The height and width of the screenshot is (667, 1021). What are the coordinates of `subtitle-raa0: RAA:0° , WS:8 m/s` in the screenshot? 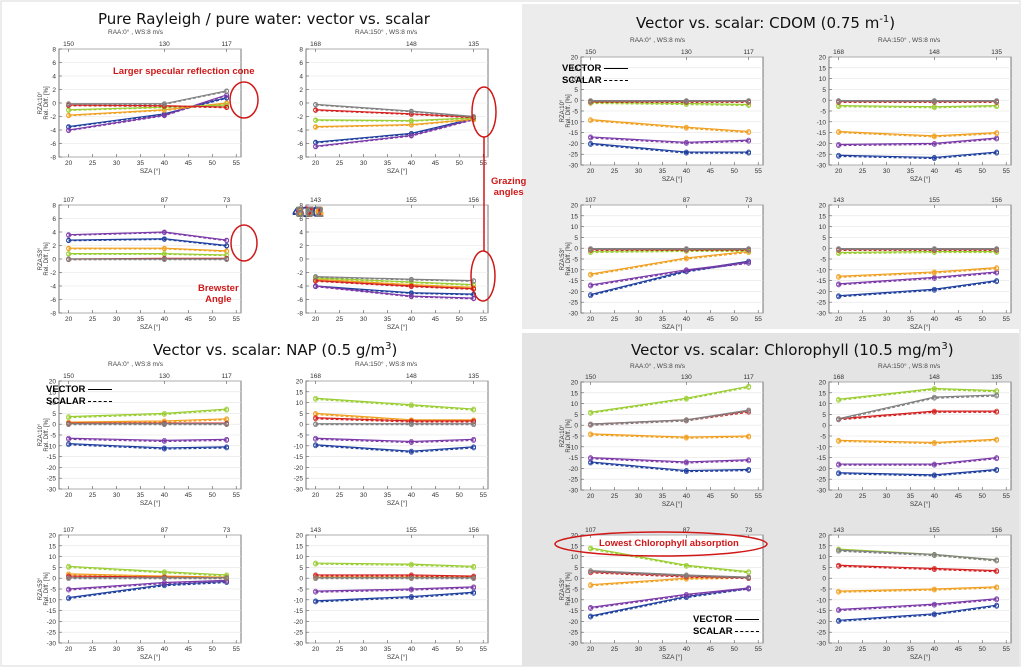 It's located at (657, 366).